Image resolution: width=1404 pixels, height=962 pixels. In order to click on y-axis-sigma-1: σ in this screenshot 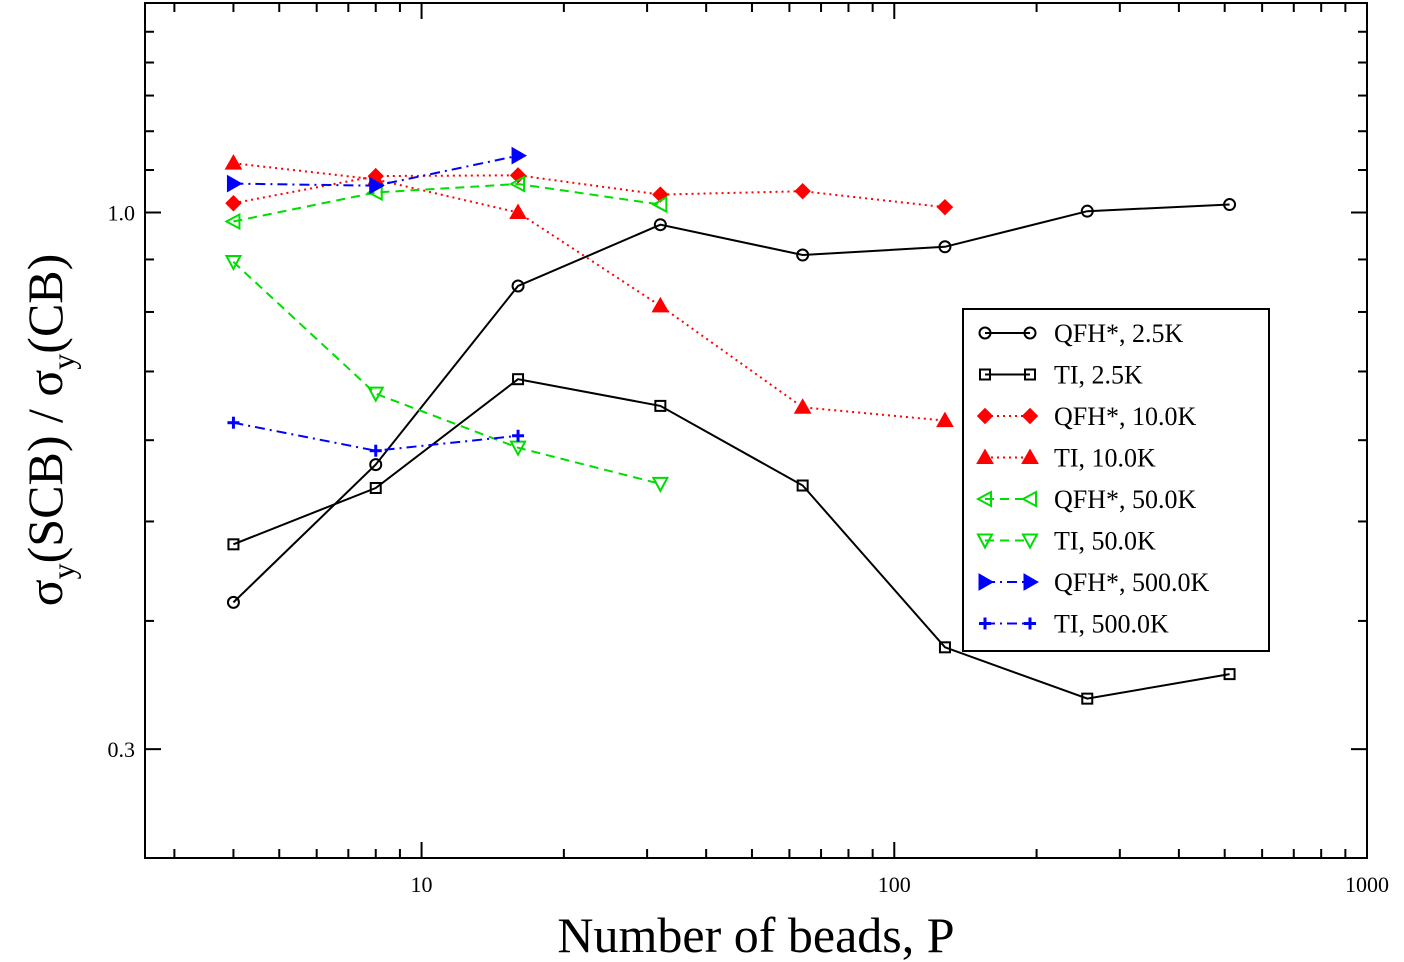, I will do `click(45, 592)`.